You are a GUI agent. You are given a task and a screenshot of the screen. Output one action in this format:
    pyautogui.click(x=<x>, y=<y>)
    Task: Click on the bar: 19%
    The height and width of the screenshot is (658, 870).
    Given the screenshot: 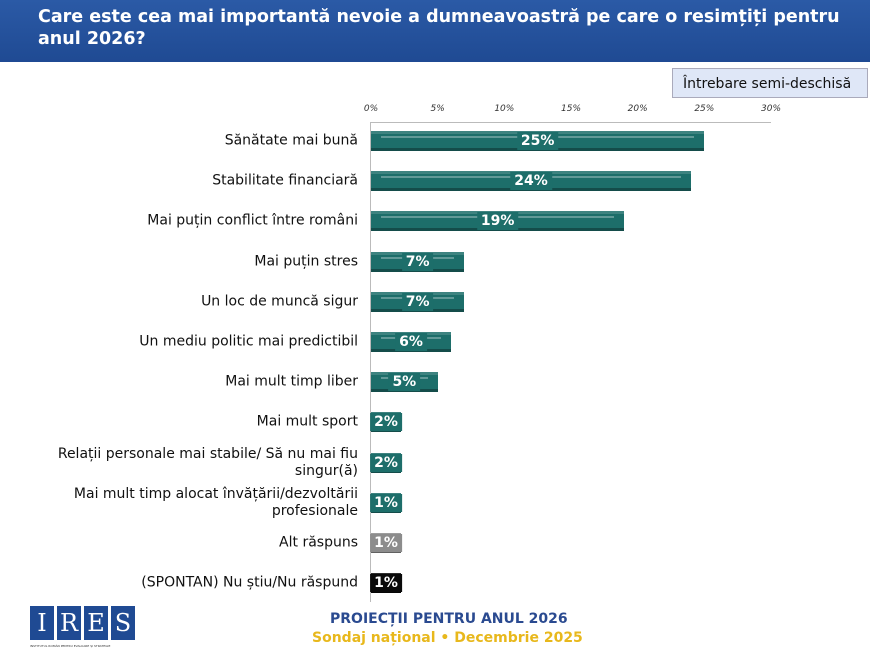 What is the action you would take?
    pyautogui.click(x=498, y=221)
    